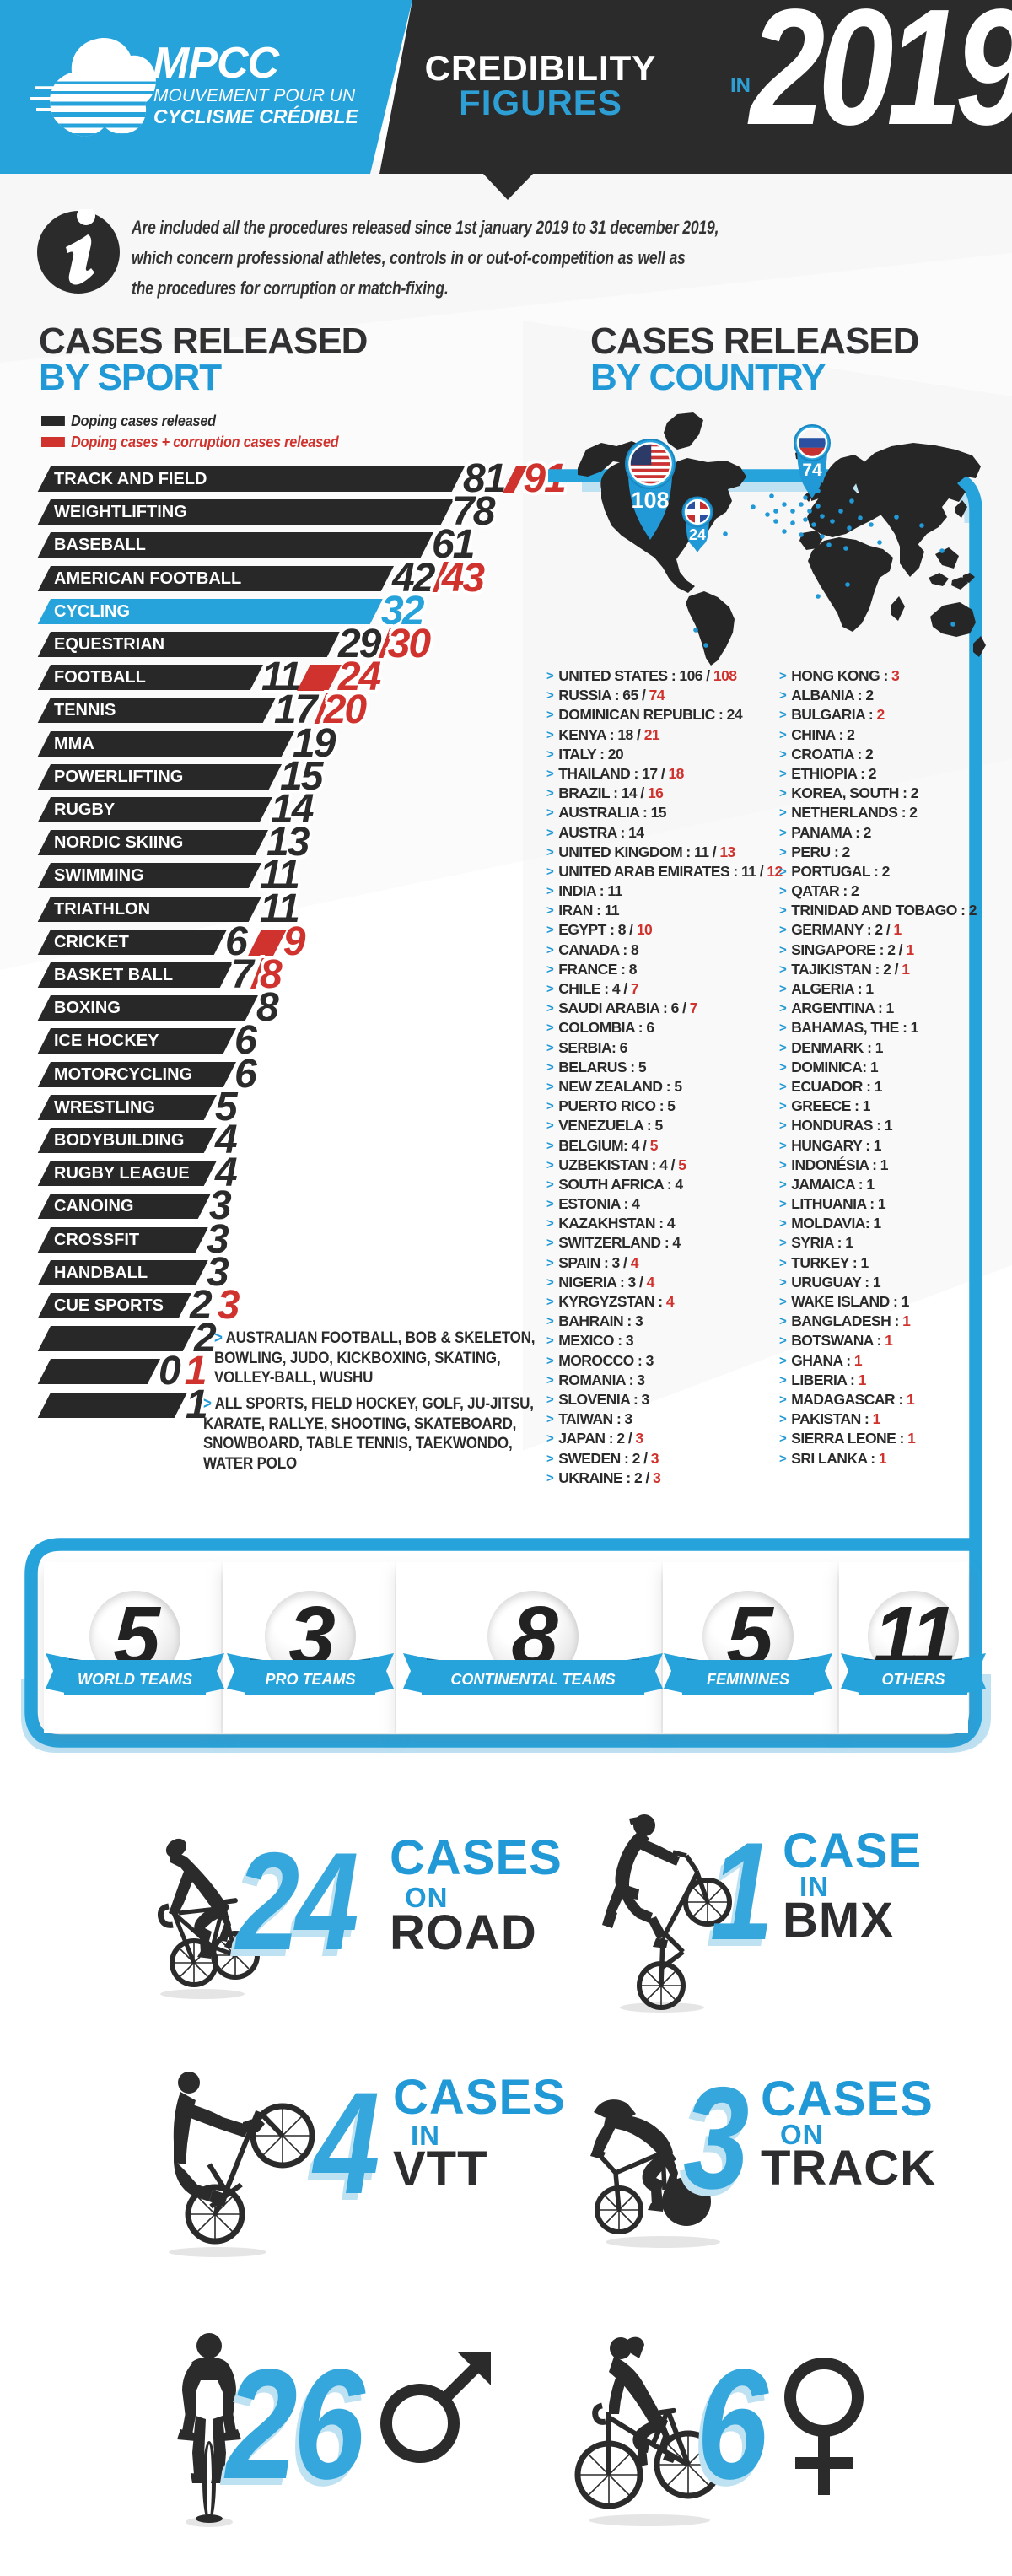 The width and height of the screenshot is (1012, 2576). Describe the element at coordinates (913, 1679) in the screenshot. I see `svg-text: OTHERS` at that location.